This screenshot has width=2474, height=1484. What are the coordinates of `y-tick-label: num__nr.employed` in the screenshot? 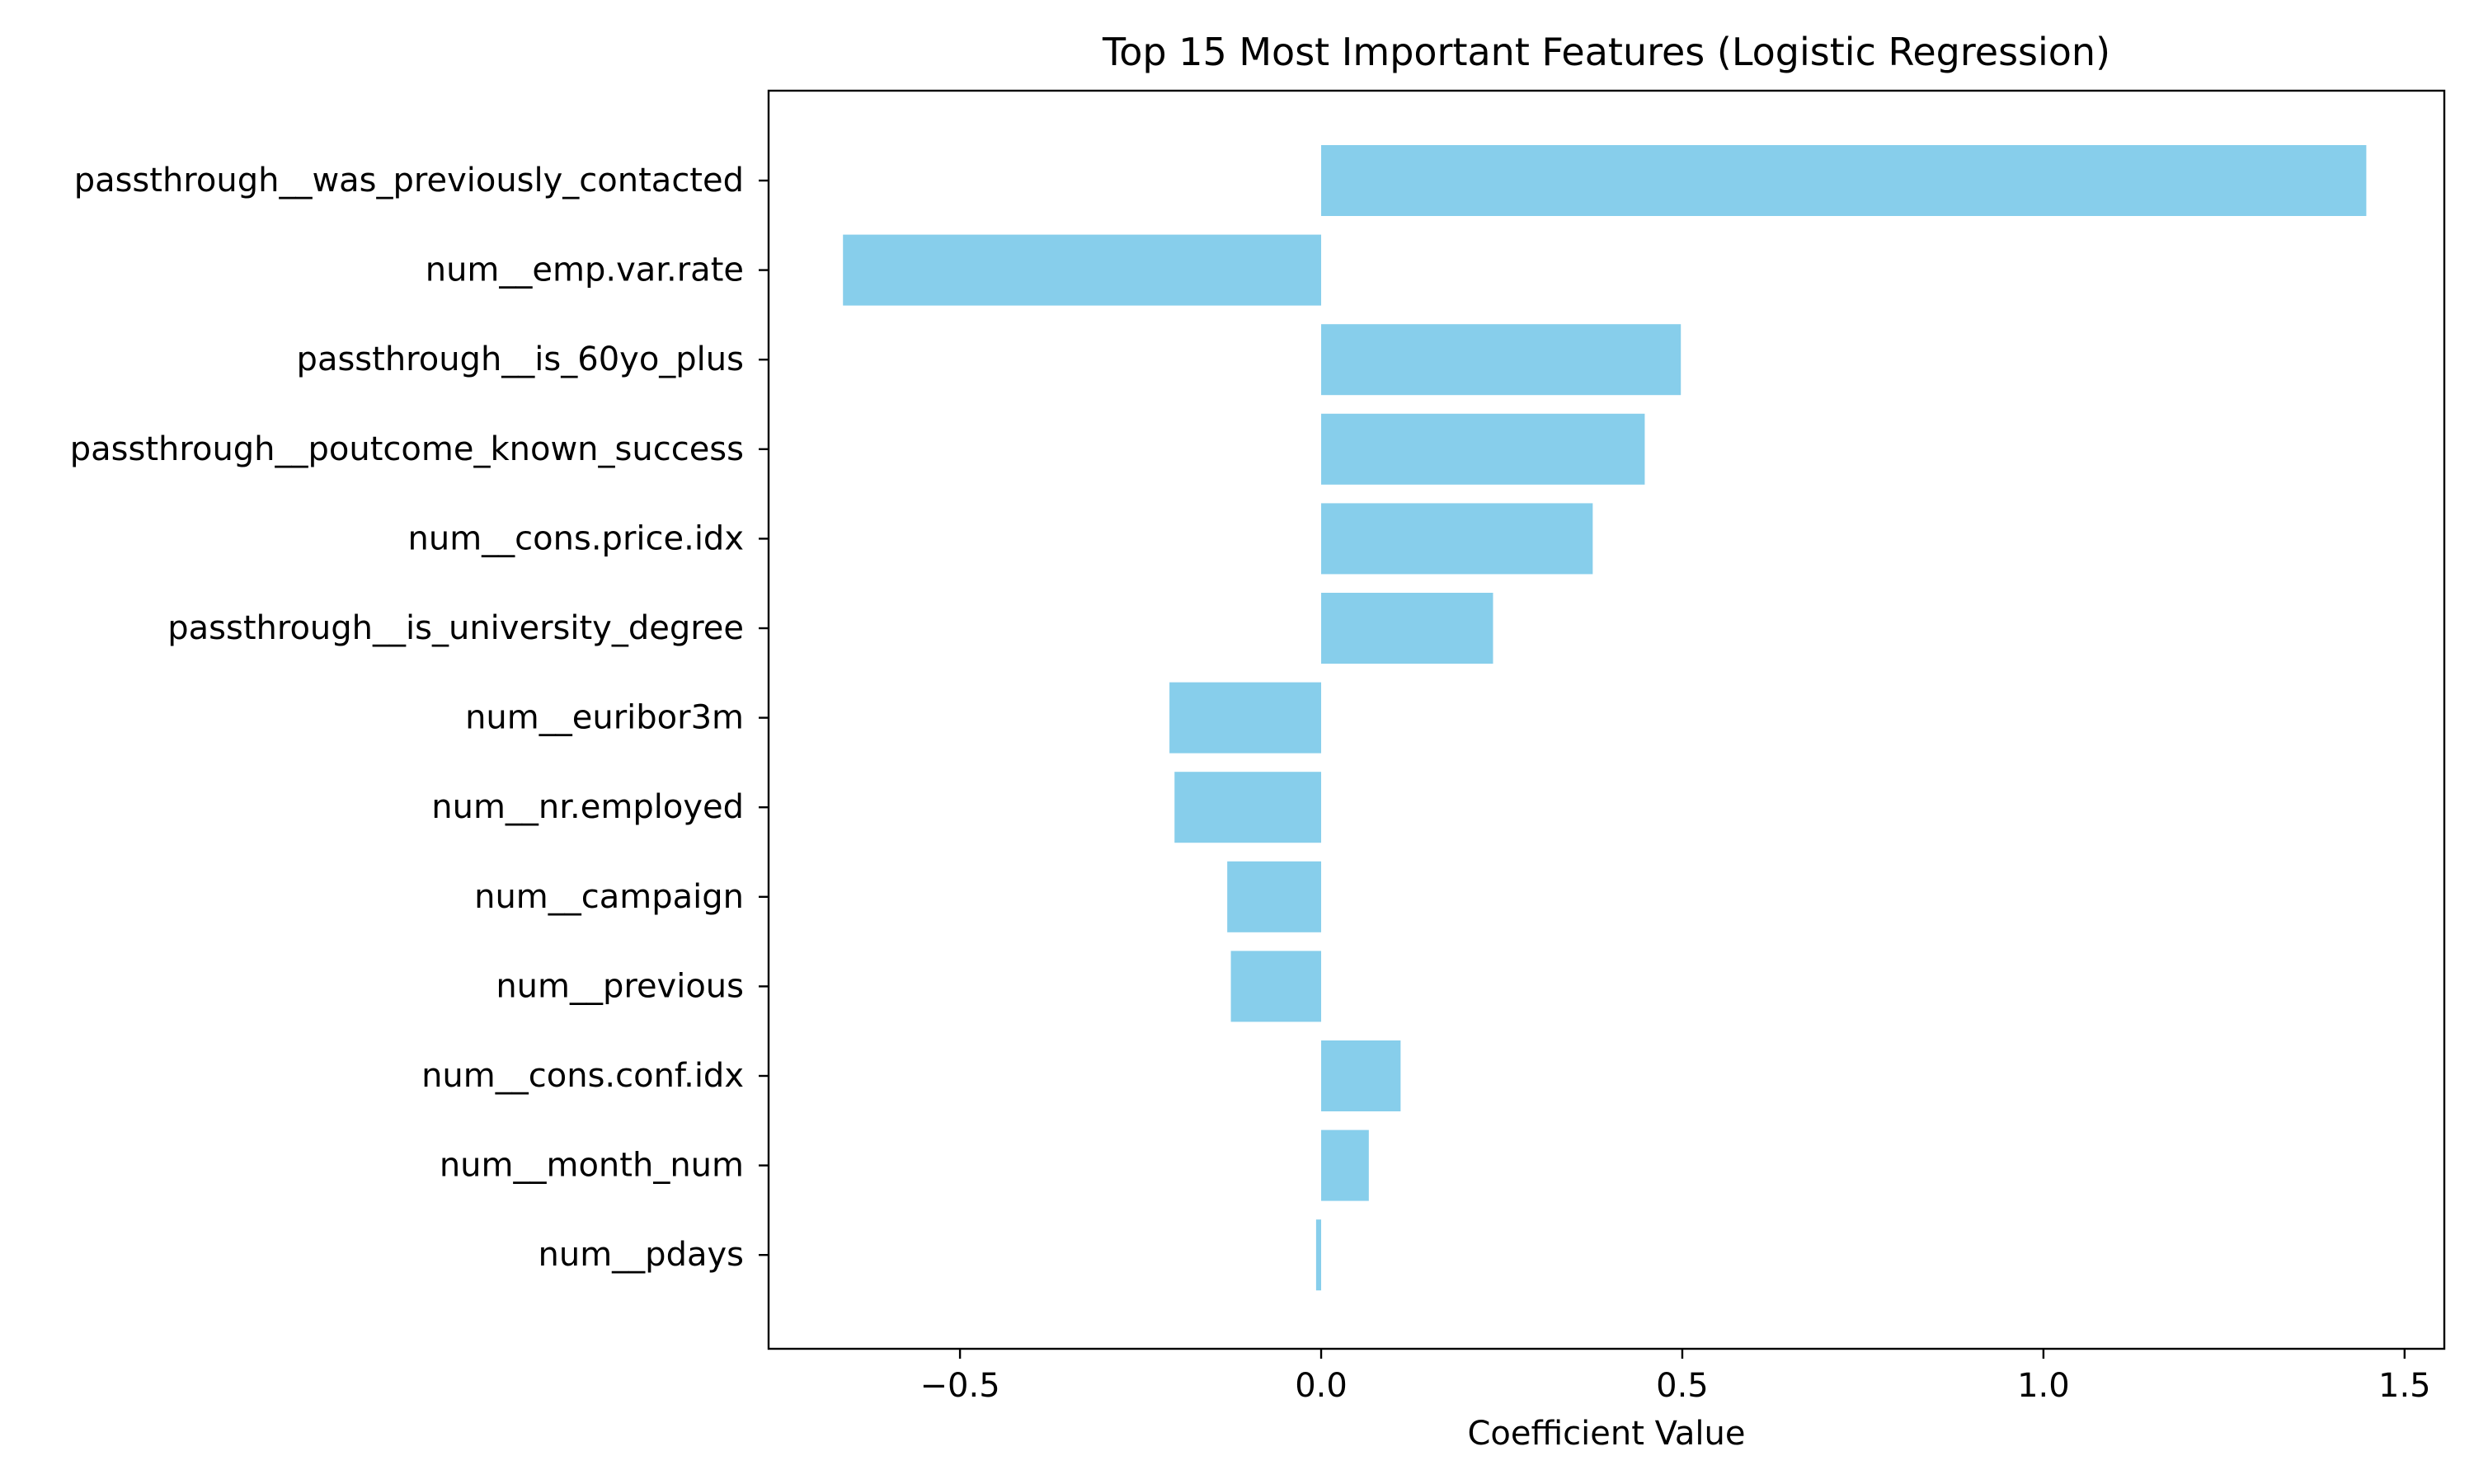 It's located at (587, 807).